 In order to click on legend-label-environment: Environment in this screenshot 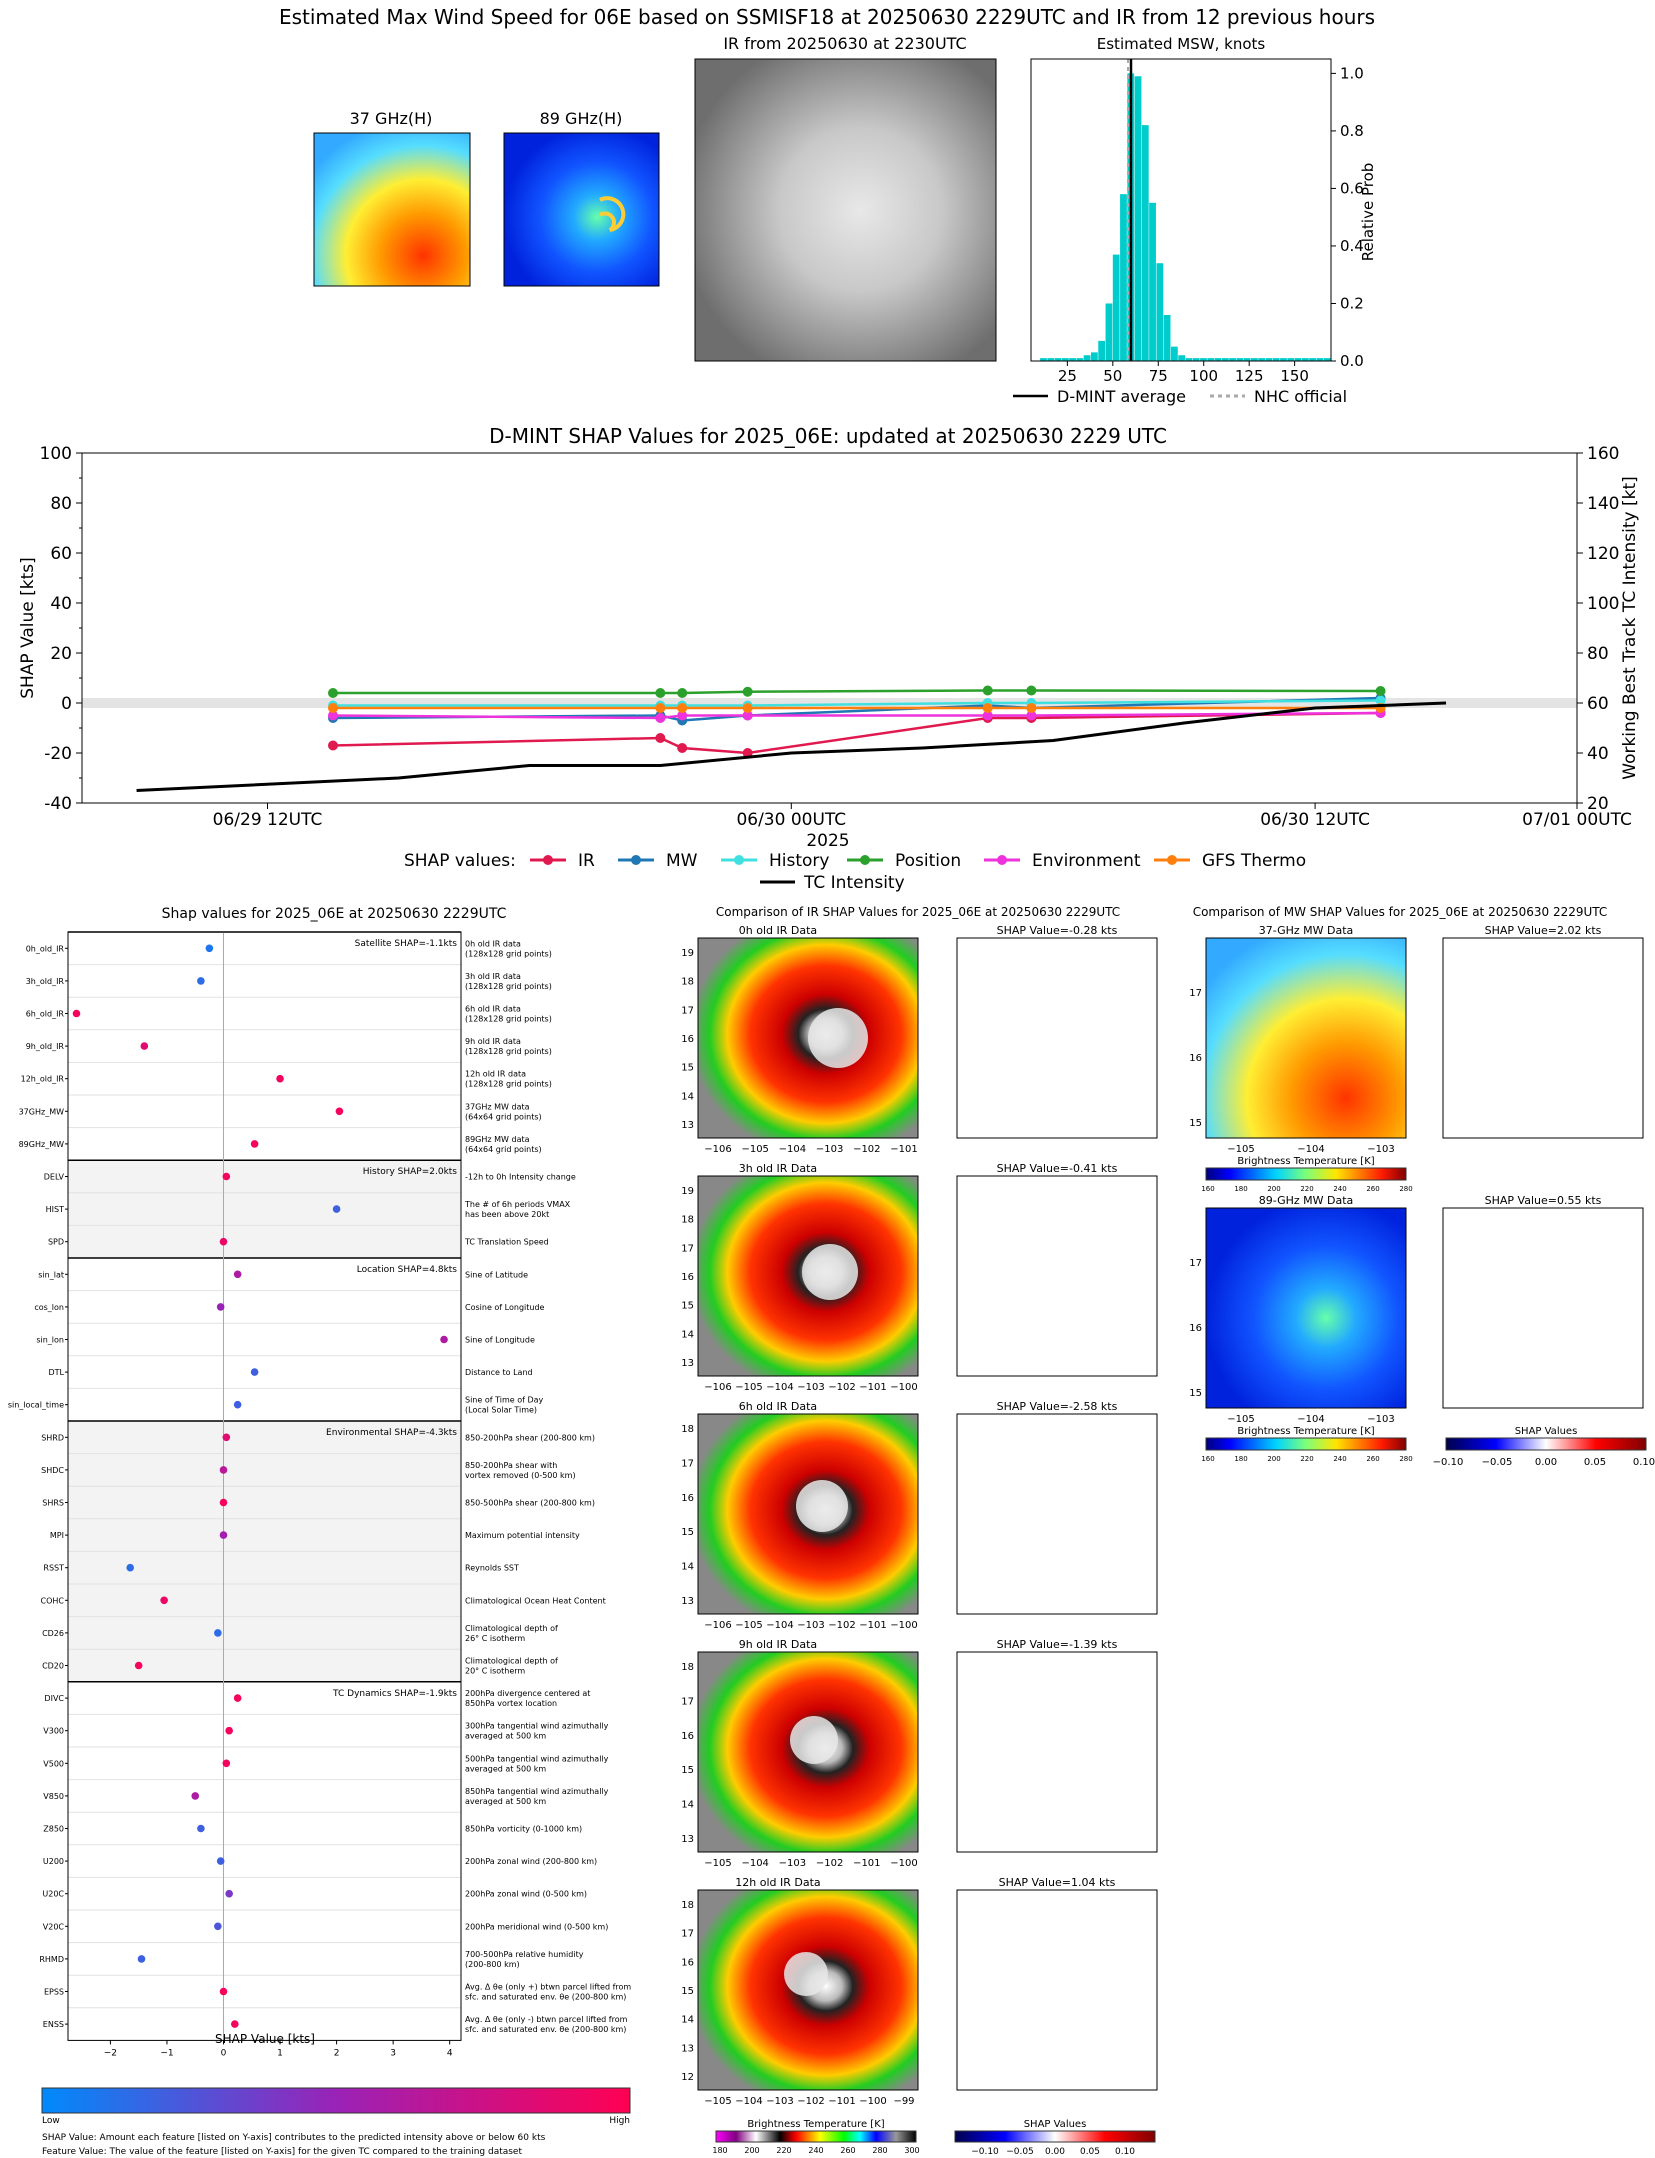, I will do `click(1086, 861)`.